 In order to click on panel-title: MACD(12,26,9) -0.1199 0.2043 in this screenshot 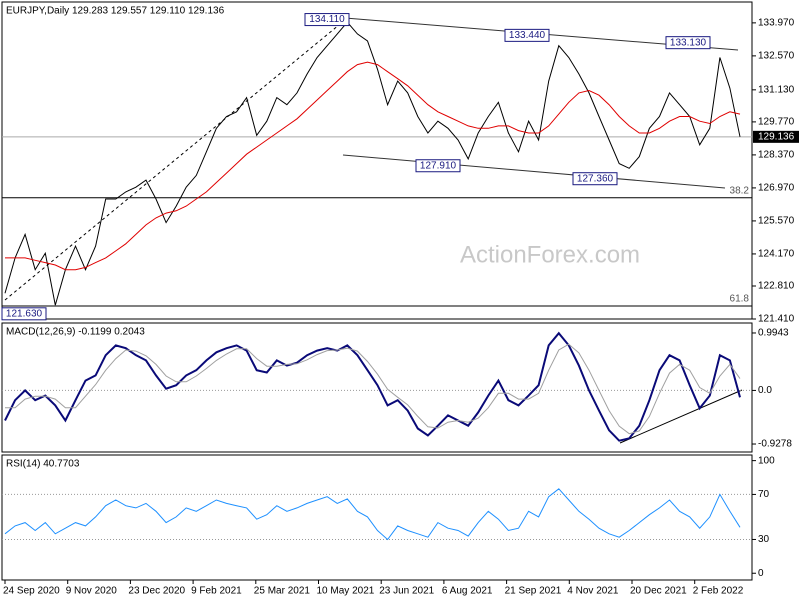, I will do `click(75, 332)`.